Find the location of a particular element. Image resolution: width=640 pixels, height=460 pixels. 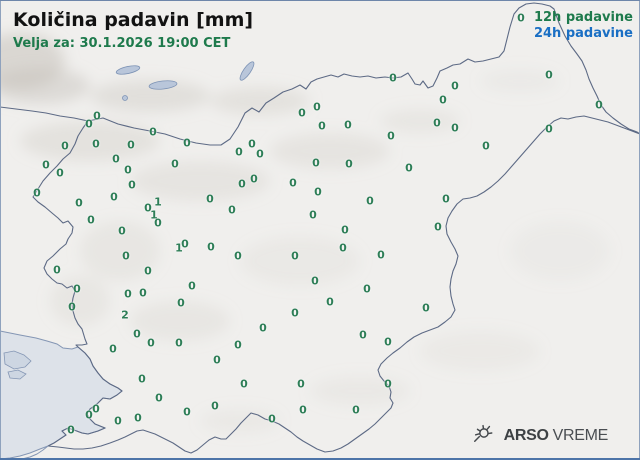

brand-org: ARSO is located at coordinates (526, 435).